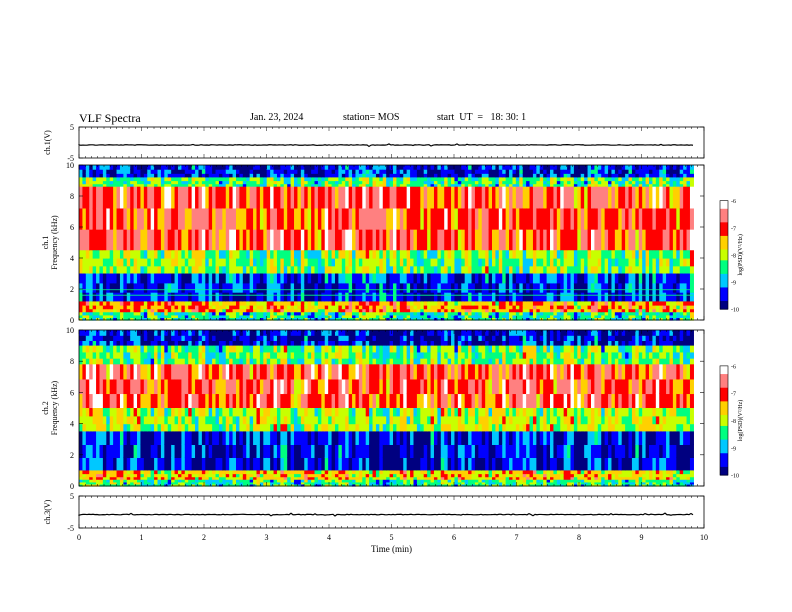 This screenshot has height=612, width=792. I want to click on colorbar-cell, so click(724, 243).